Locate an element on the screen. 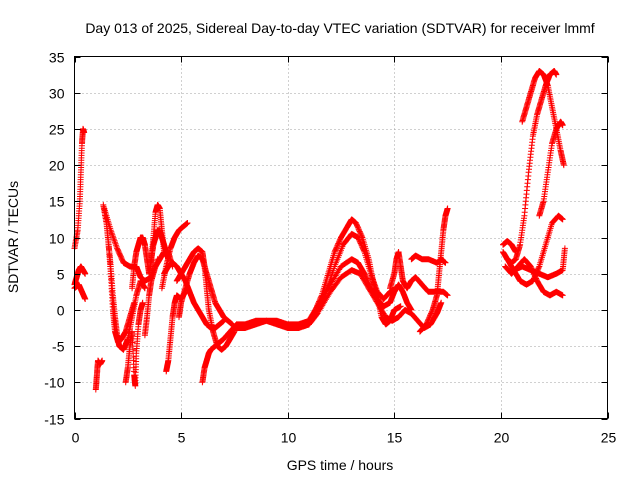  y-tick-label: 5 is located at coordinates (61, 275).